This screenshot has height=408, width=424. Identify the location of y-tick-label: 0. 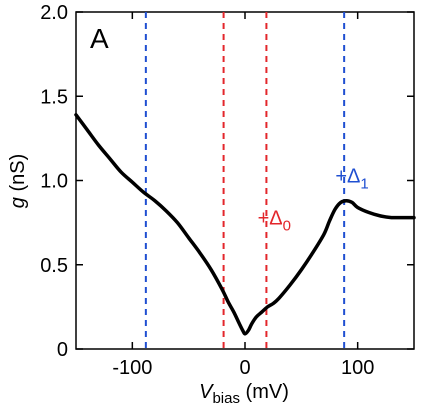
(62, 350).